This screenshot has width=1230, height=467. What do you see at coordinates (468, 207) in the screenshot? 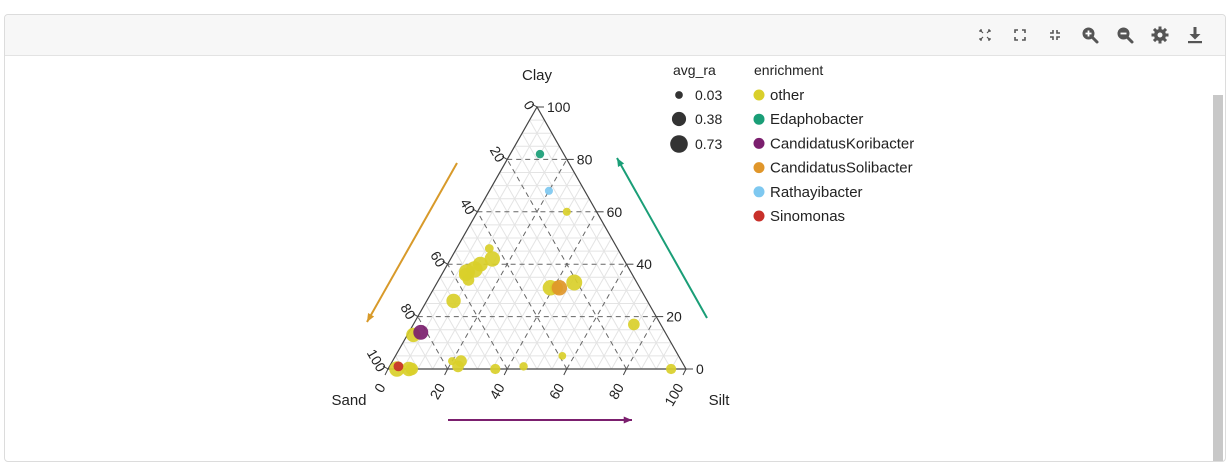
I see `sand-tick-label: 40` at bounding box center [468, 207].